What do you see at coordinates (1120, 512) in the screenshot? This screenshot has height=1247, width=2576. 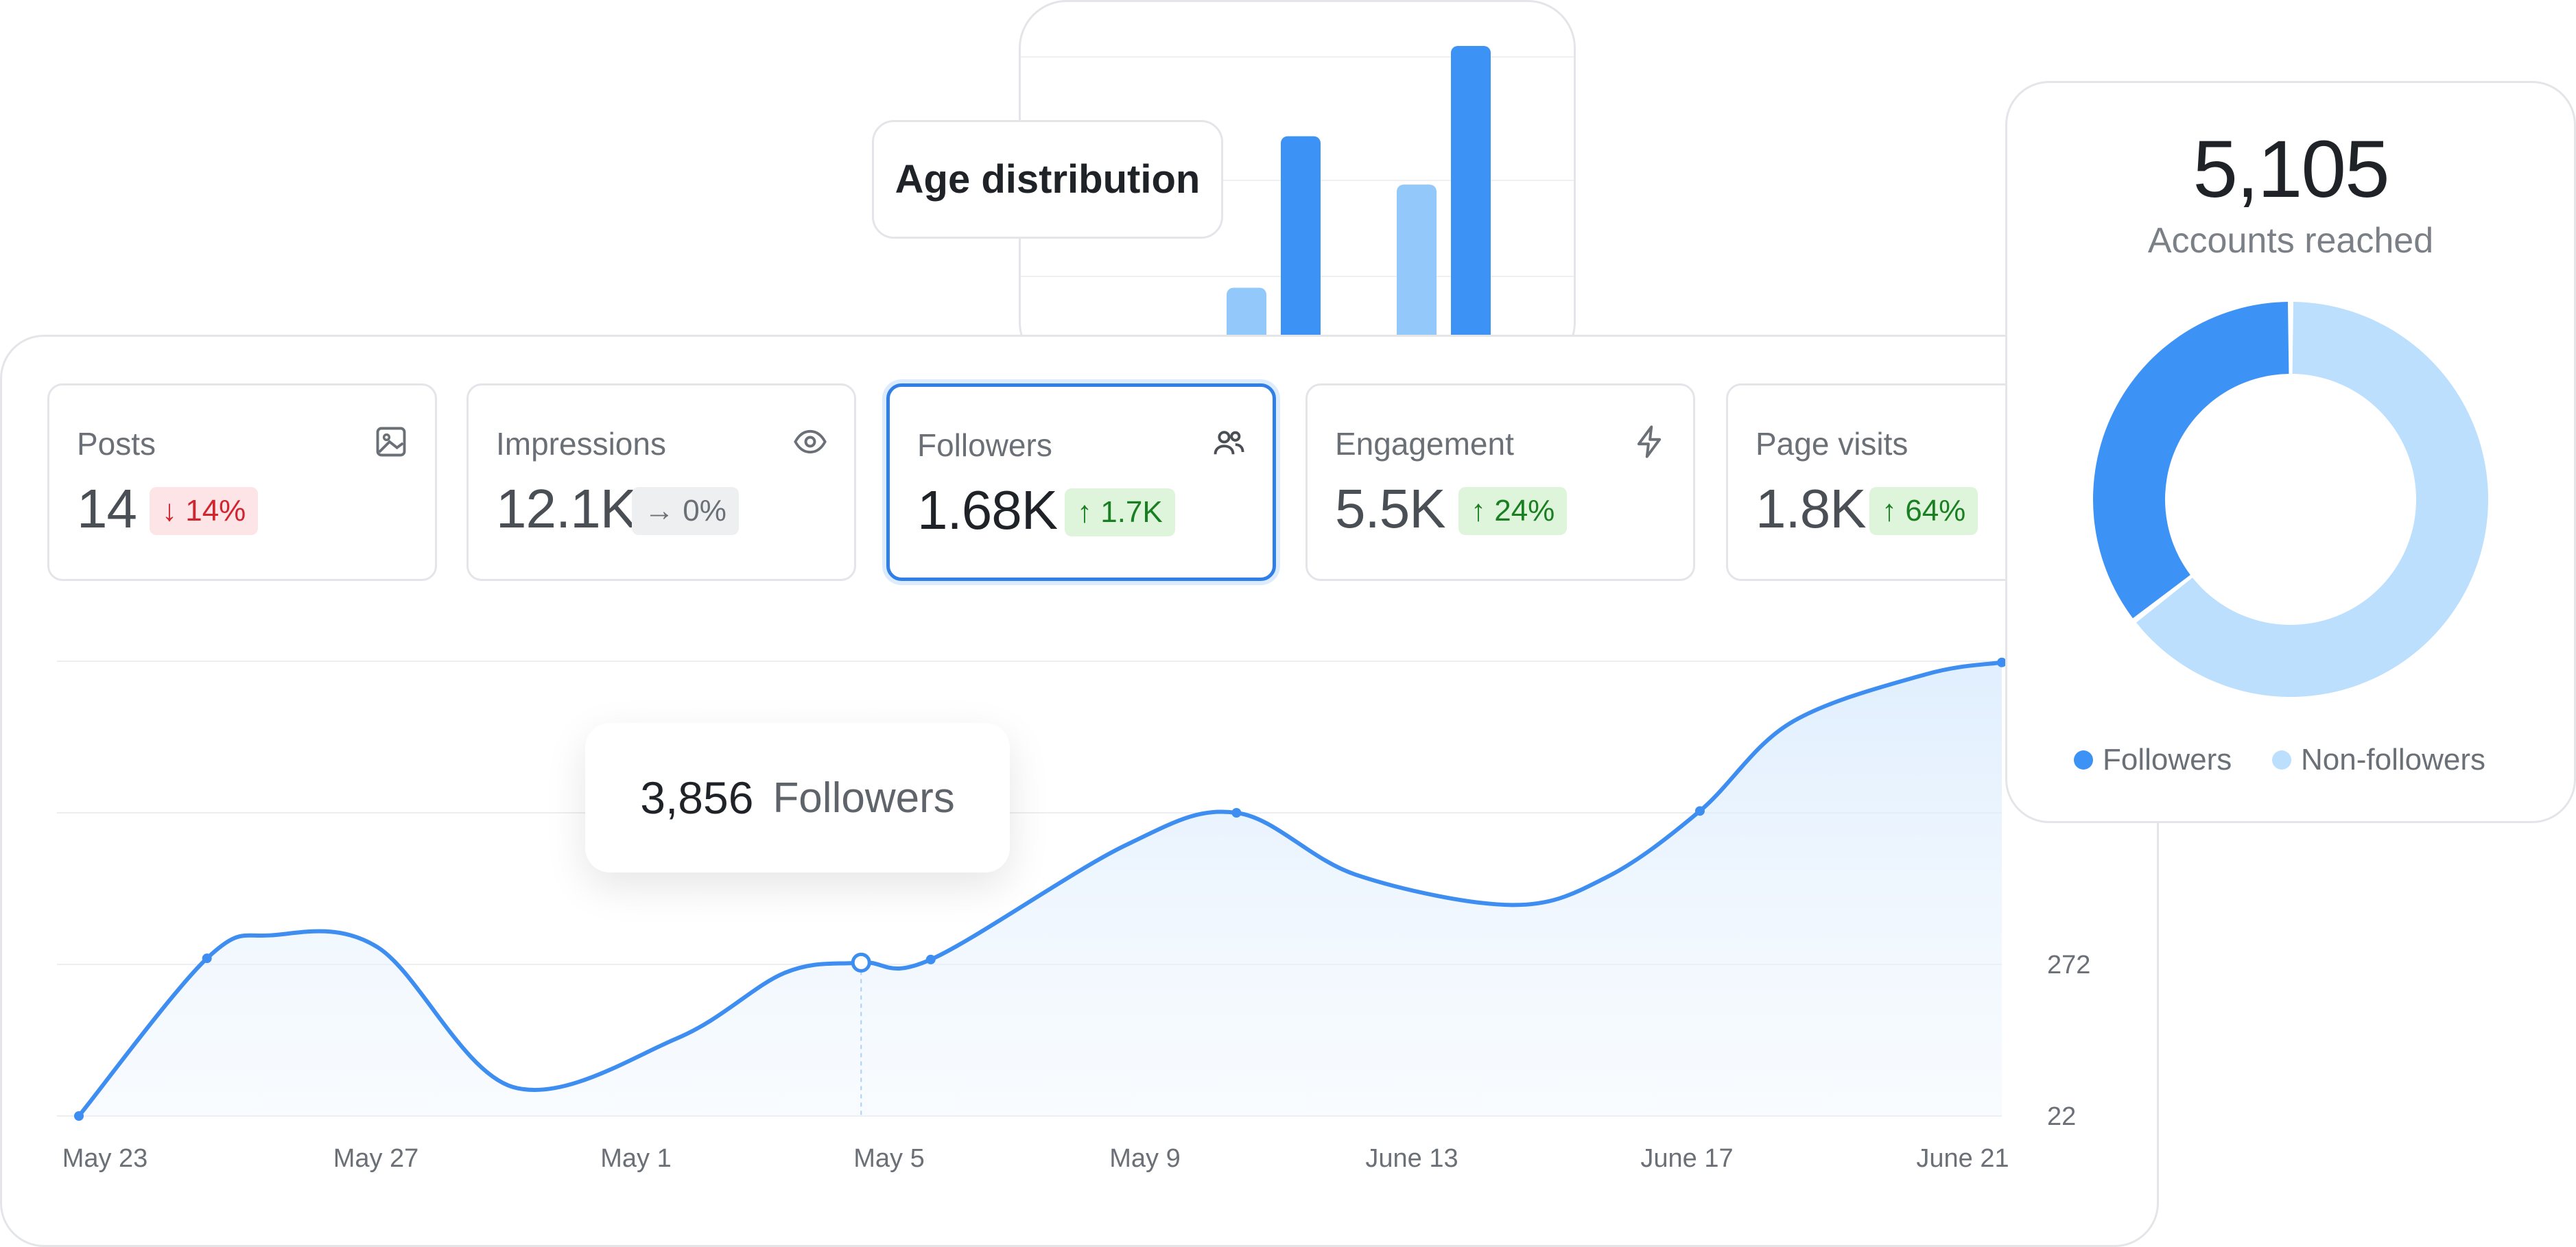 I see `stat-change-badge: ↑ 1.7K` at bounding box center [1120, 512].